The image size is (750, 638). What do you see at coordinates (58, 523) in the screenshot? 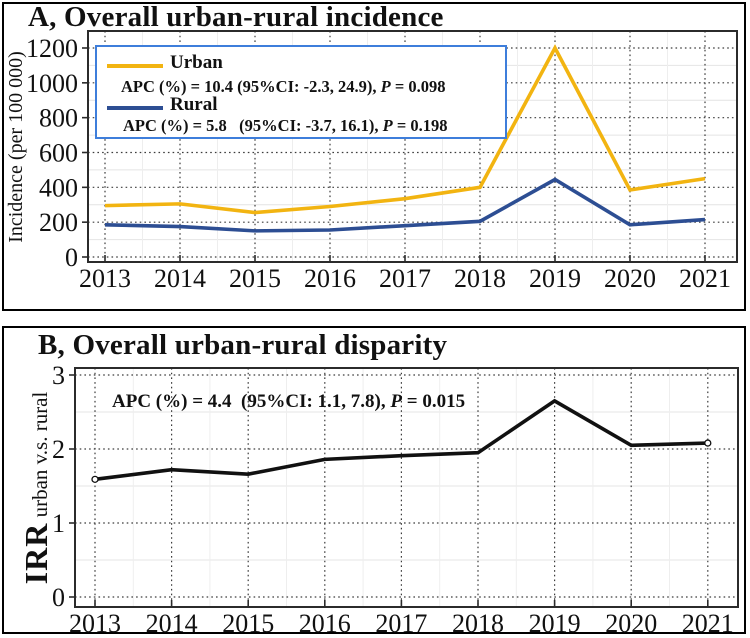
I see `svg-text: 1` at bounding box center [58, 523].